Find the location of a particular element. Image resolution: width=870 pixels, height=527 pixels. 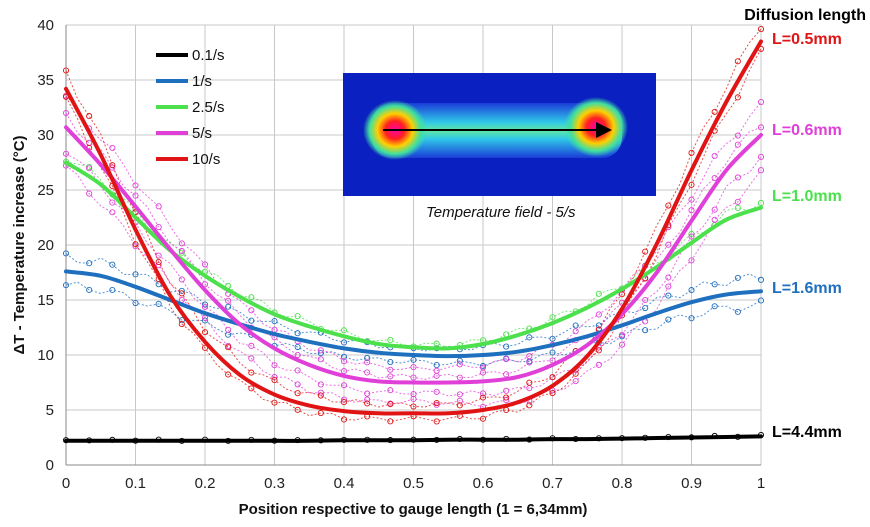

diffusion-length-label: L=0.5mm is located at coordinates (807, 39).